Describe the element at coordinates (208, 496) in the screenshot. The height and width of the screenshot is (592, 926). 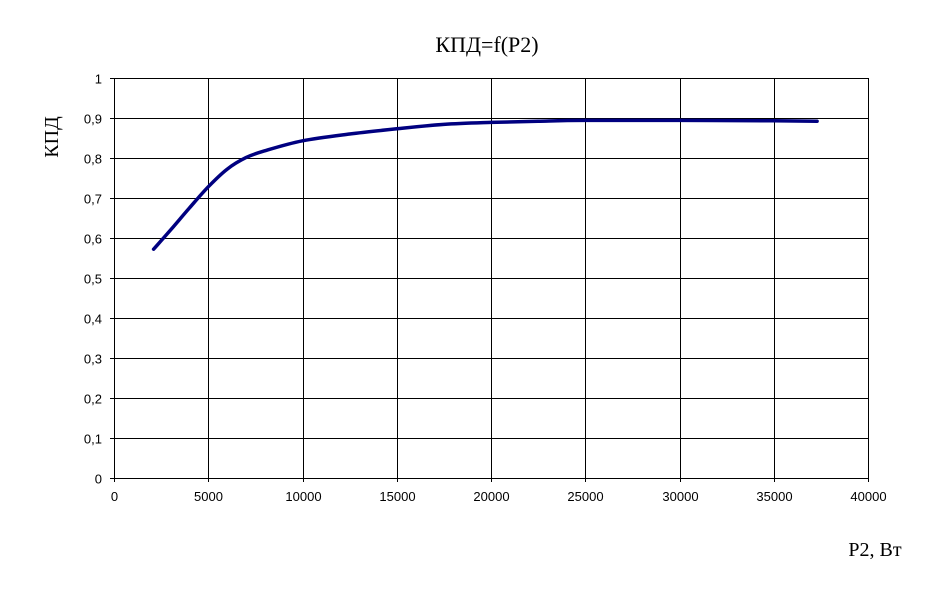
I see `x-tick-label-1: 5000` at that location.